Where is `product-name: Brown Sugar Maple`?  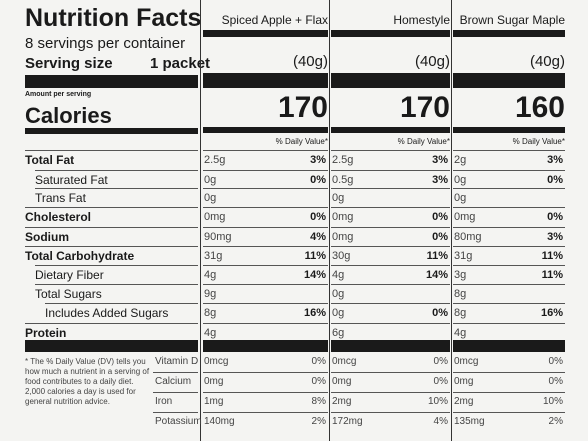 product-name: Brown Sugar Maple is located at coordinates (512, 20).